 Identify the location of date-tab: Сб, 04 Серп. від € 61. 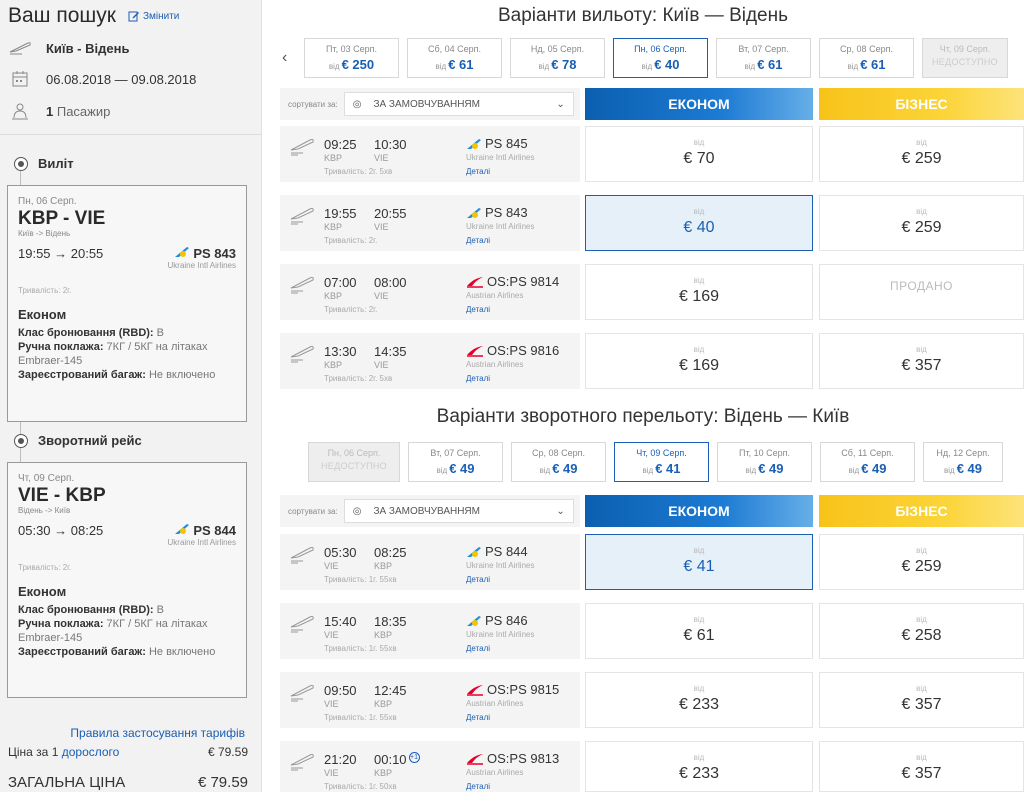
(454, 58).